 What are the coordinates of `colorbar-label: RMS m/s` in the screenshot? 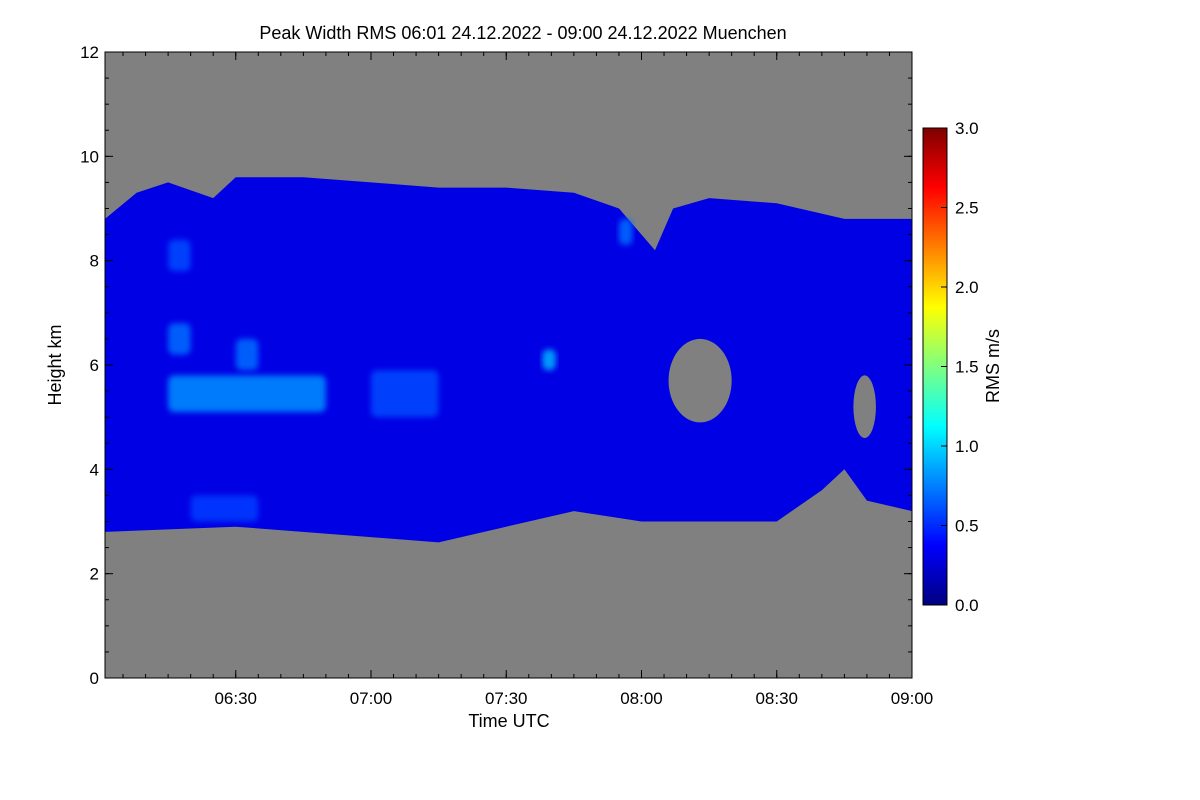 It's located at (993, 366).